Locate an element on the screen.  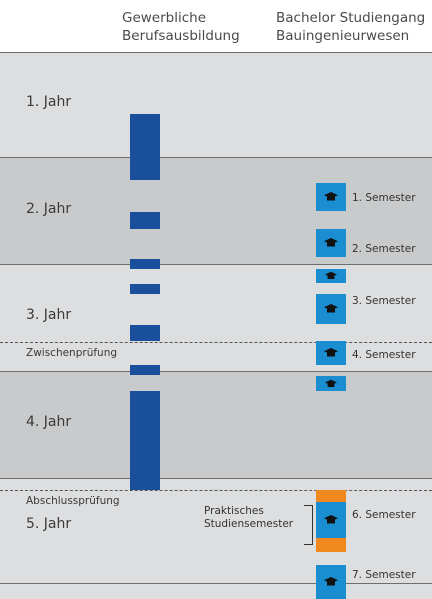
practical-semester-label-line2: Studiensemester is located at coordinates (249, 524).